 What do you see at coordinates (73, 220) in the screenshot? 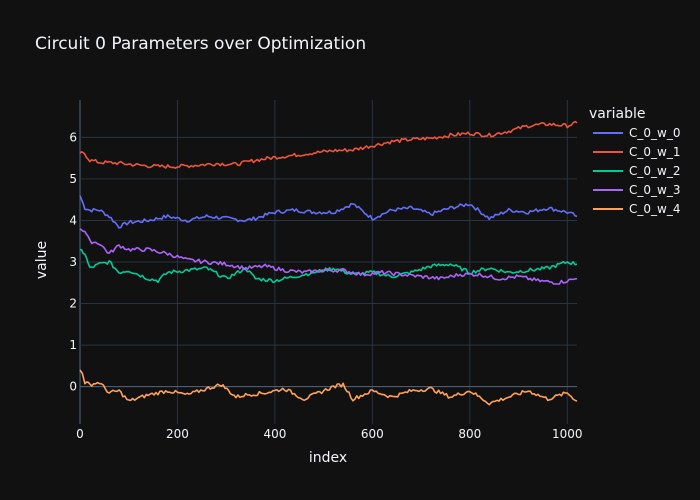
I see `y-tick-label: 4` at bounding box center [73, 220].